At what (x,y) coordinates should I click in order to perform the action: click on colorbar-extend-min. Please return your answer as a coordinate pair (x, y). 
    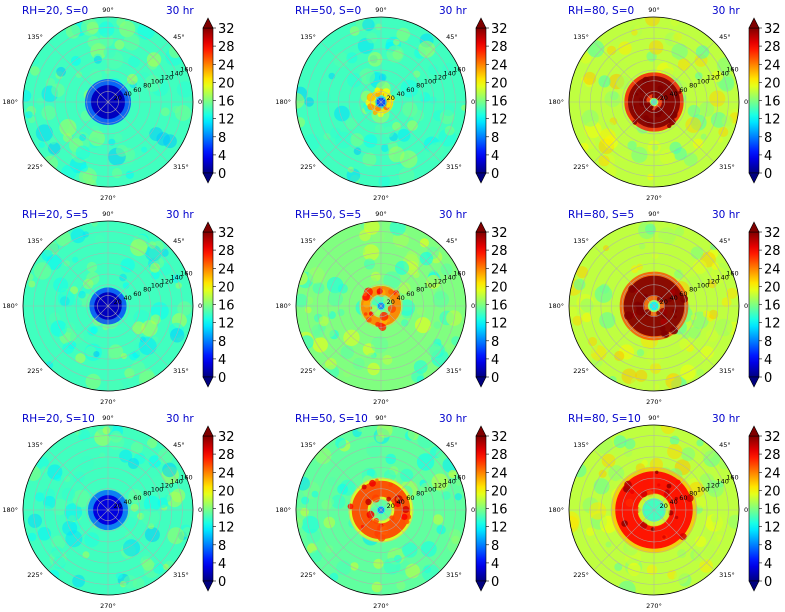
    Looking at the image, I should click on (754, 382).